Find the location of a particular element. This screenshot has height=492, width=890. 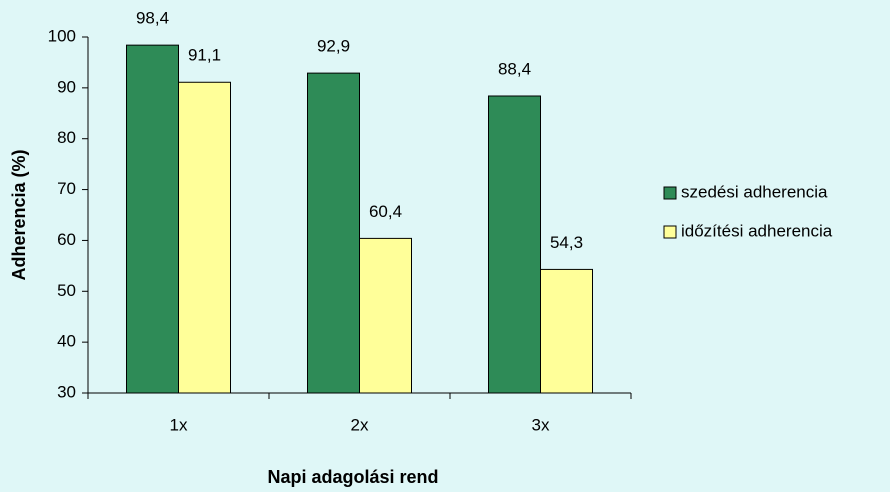

value-label: 92,9 is located at coordinates (333, 46).